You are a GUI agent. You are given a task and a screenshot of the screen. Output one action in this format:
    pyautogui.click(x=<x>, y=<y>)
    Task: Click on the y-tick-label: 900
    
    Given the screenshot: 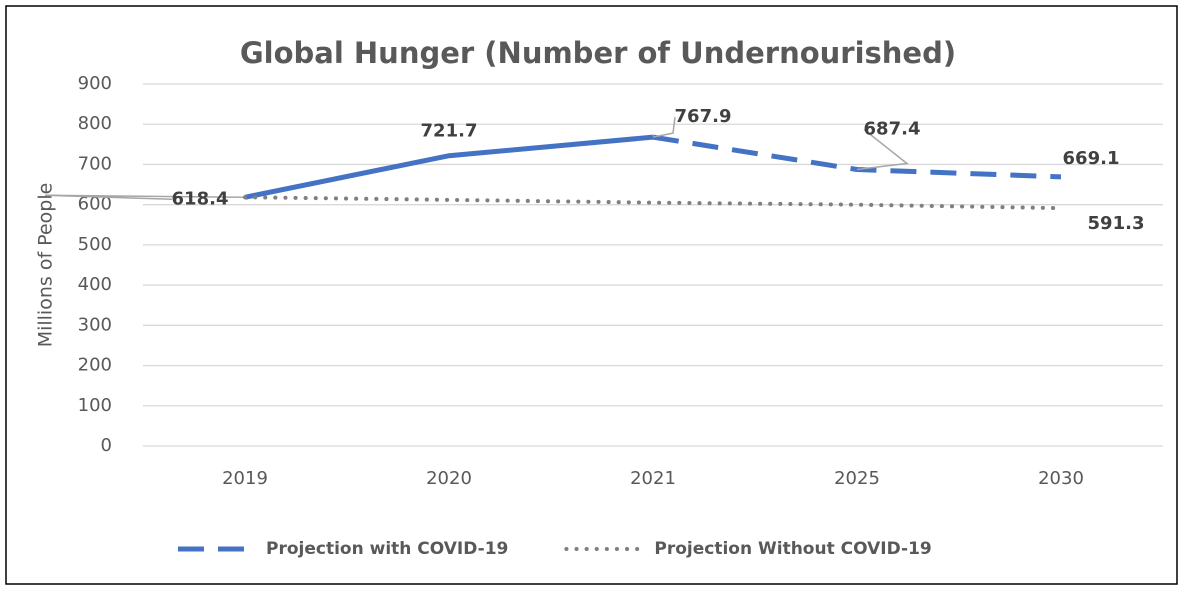 What is the action you would take?
    pyautogui.click(x=95, y=83)
    